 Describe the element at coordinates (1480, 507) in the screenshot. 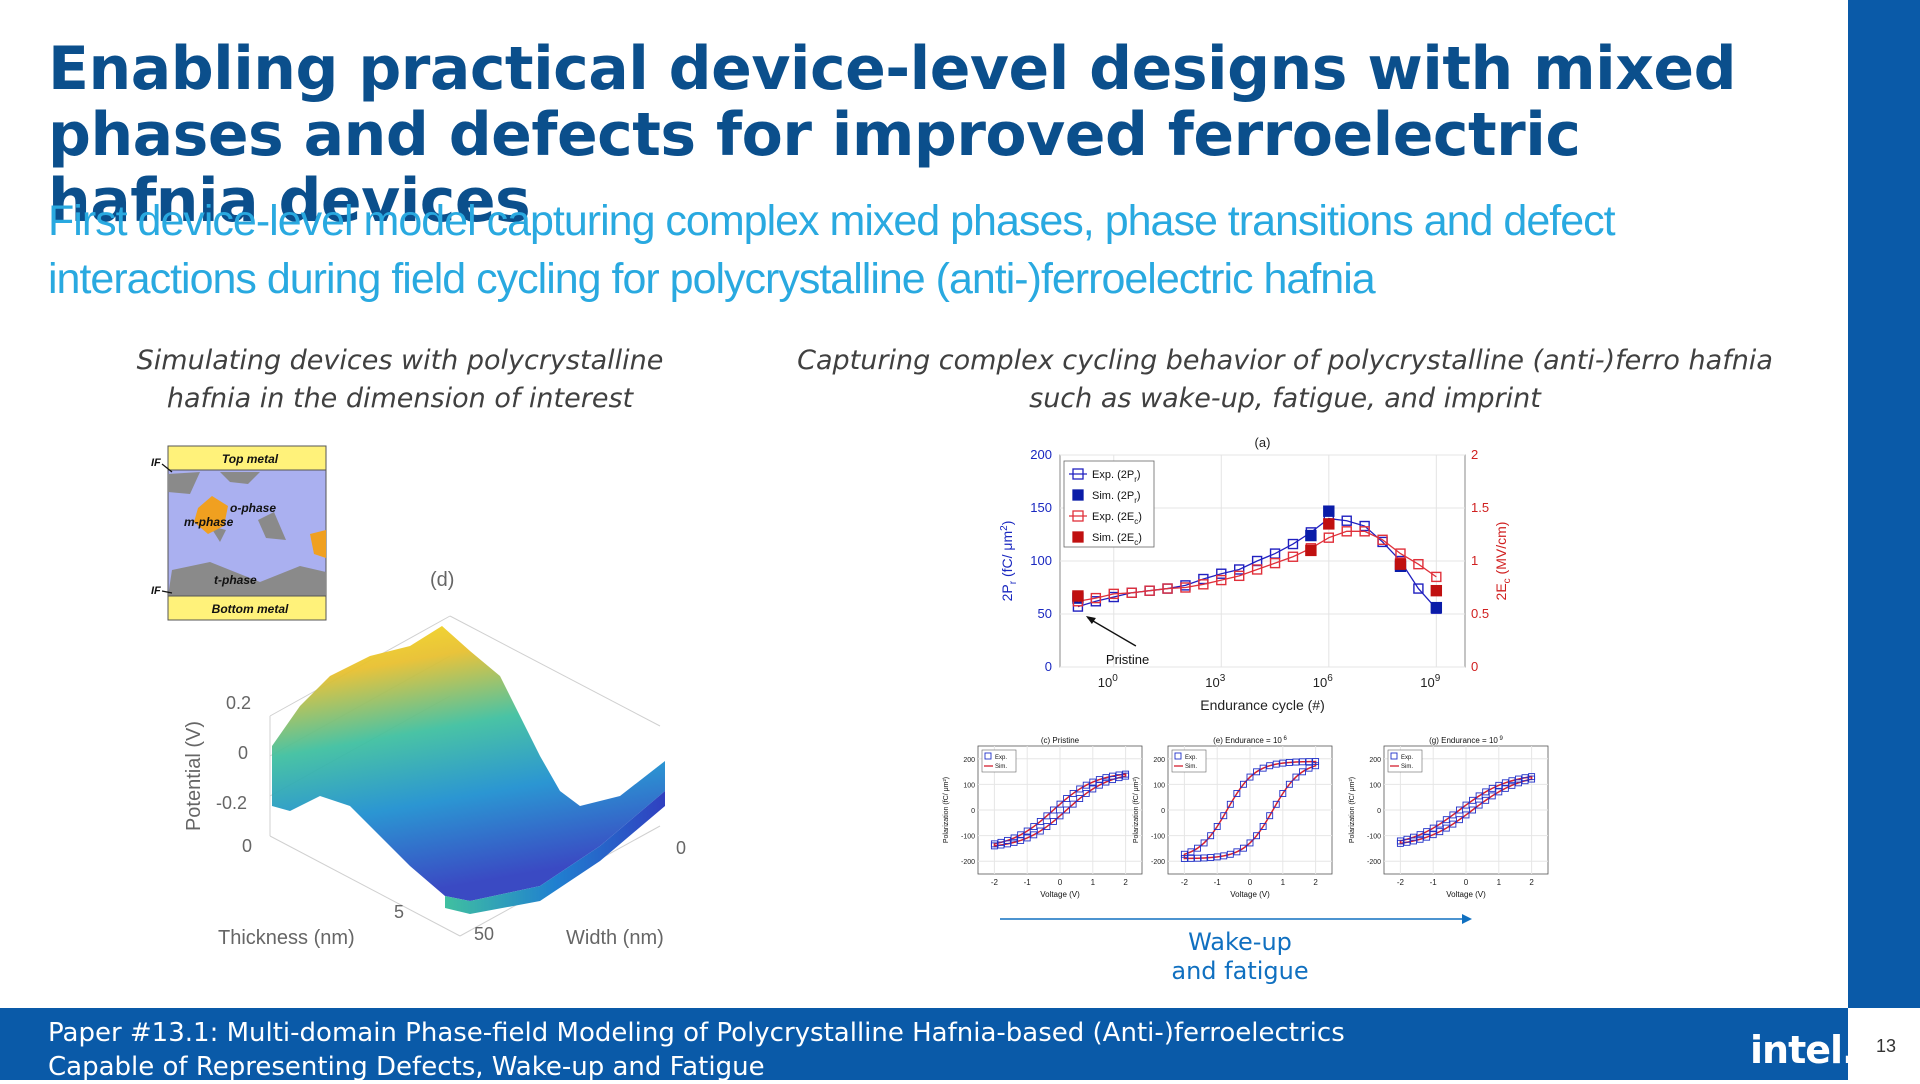

I see `endurance-y2-tick-label: 1.5` at that location.